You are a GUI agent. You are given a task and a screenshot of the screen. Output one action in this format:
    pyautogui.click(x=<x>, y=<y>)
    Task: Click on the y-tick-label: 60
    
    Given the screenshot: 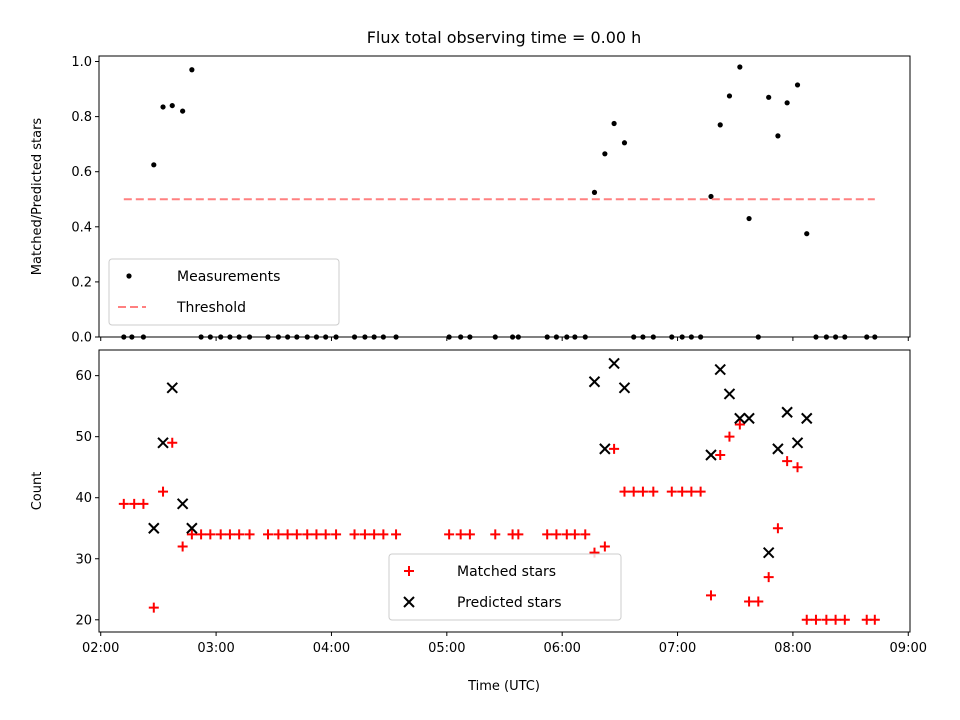 What is the action you would take?
    pyautogui.click(x=83, y=376)
    